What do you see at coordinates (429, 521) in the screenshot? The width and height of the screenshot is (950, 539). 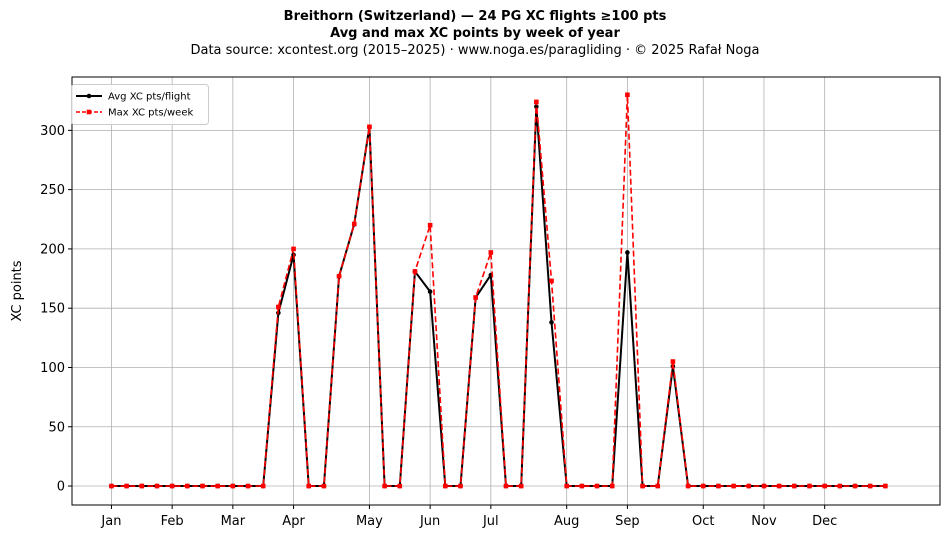 I see `x-tick-label: Jun` at bounding box center [429, 521].